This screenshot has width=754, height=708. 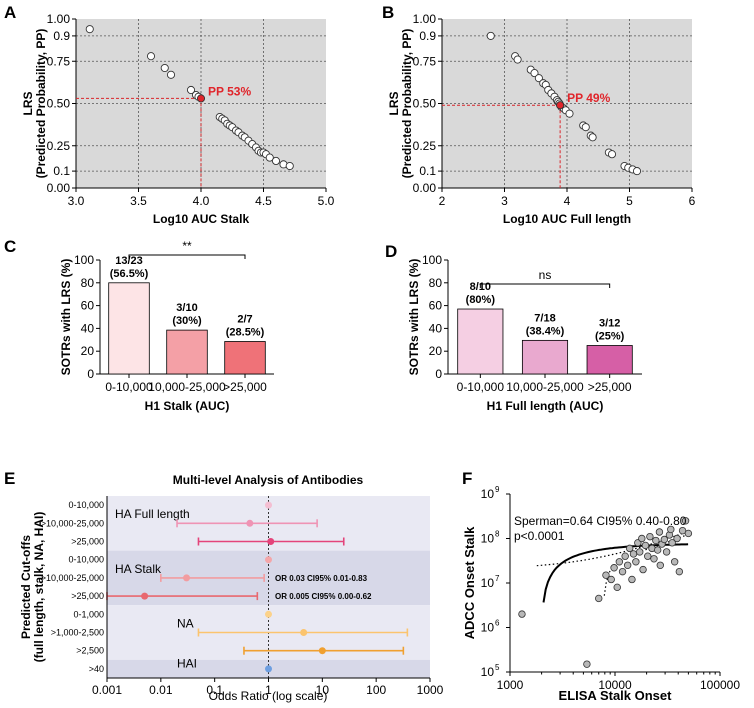 What do you see at coordinates (321, 578) in the screenshot?
I see `e-annotation: OR 0.03 CI95% 0.01-0.83` at bounding box center [321, 578].